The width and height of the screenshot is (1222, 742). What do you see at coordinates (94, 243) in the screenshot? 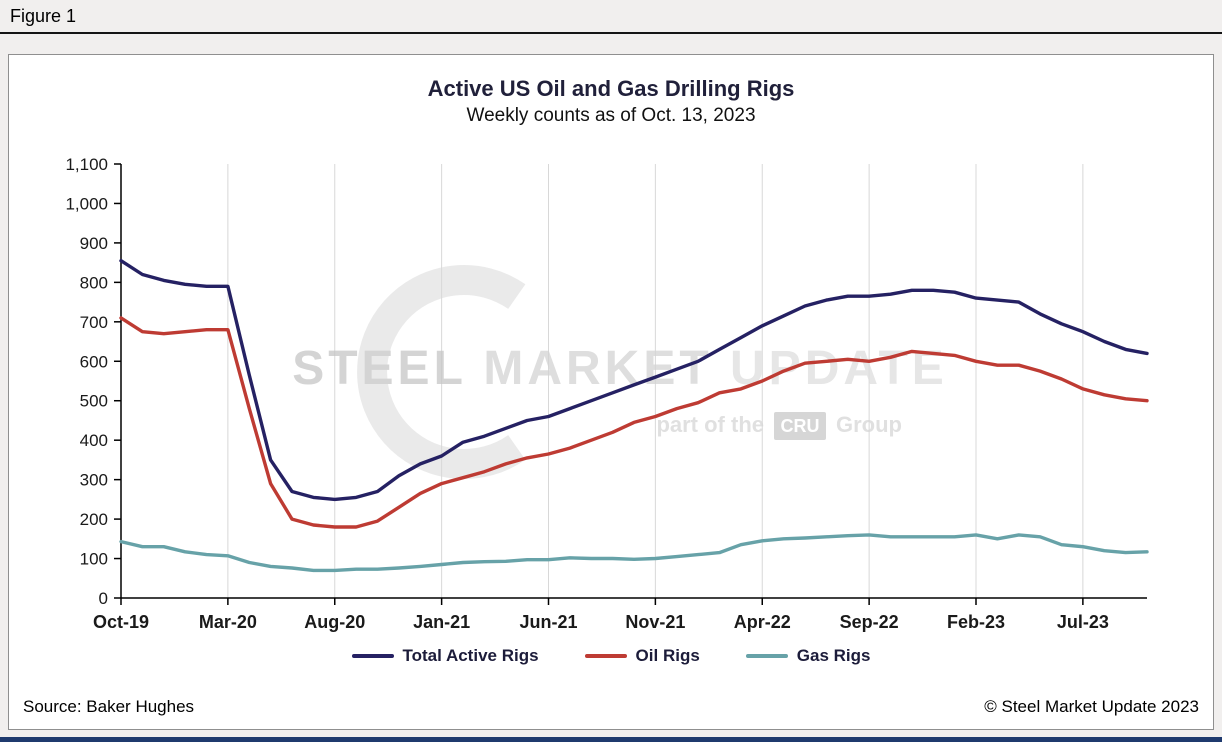
I see `svg-text: 900` at bounding box center [94, 243].